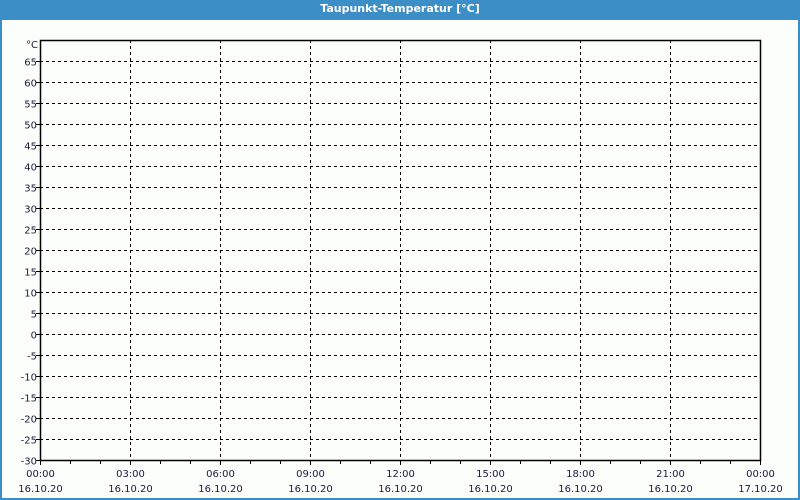 This screenshot has height=500, width=800. Describe the element at coordinates (30, 252) in the screenshot. I see `y-tick-label: 20` at that location.